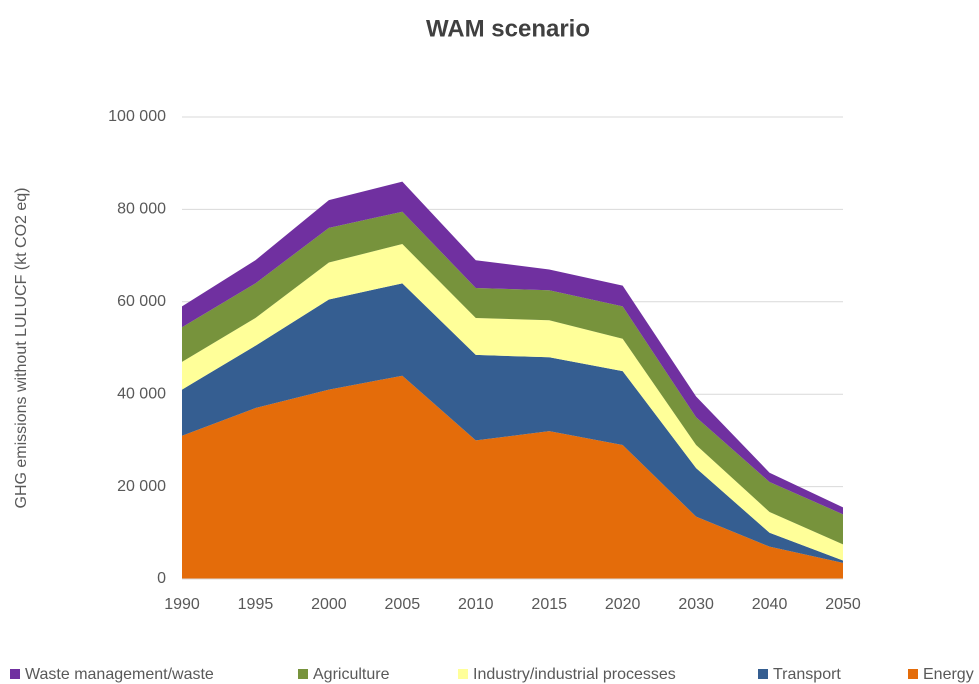  What do you see at coordinates (141, 393) in the screenshot?
I see `y-tick-label: 40 000` at bounding box center [141, 393].